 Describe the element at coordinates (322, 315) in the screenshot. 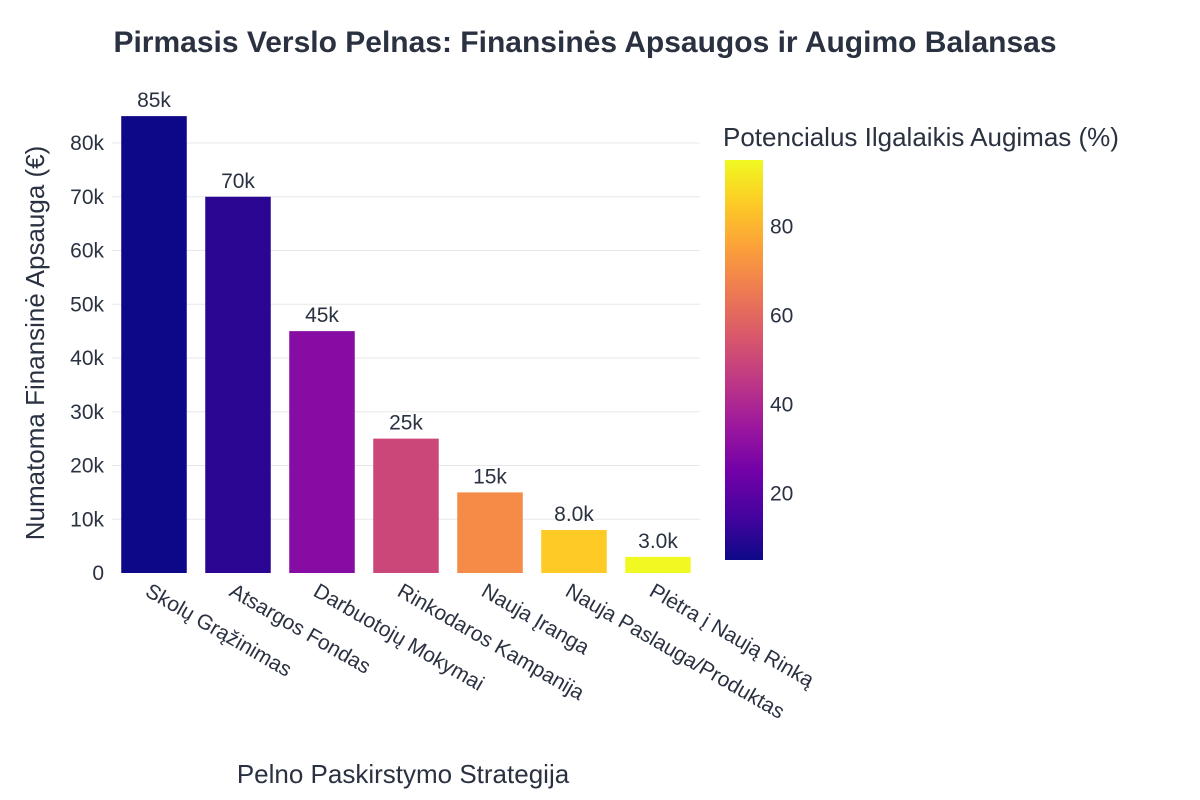

I see `bar-value-label: 45k` at that location.